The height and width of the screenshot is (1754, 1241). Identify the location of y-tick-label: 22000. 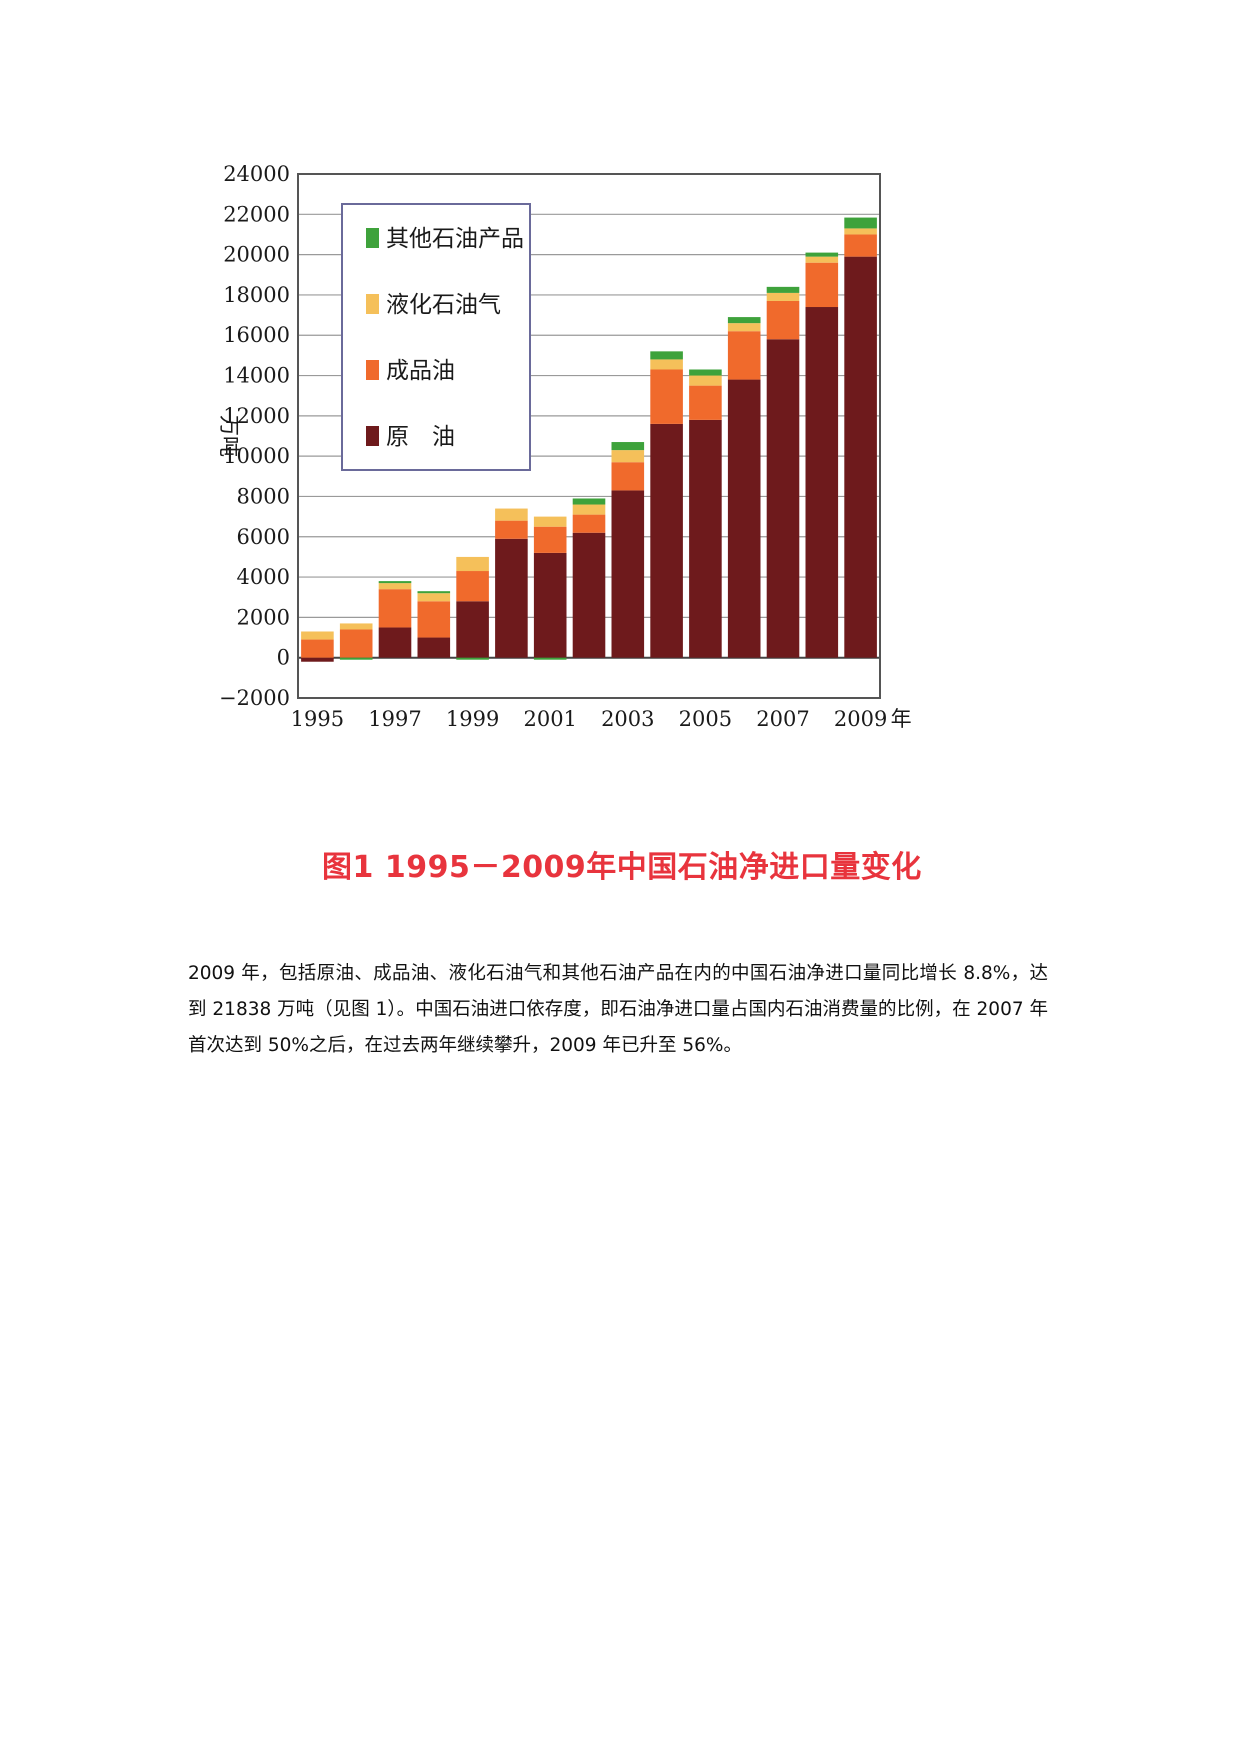
(256, 214).